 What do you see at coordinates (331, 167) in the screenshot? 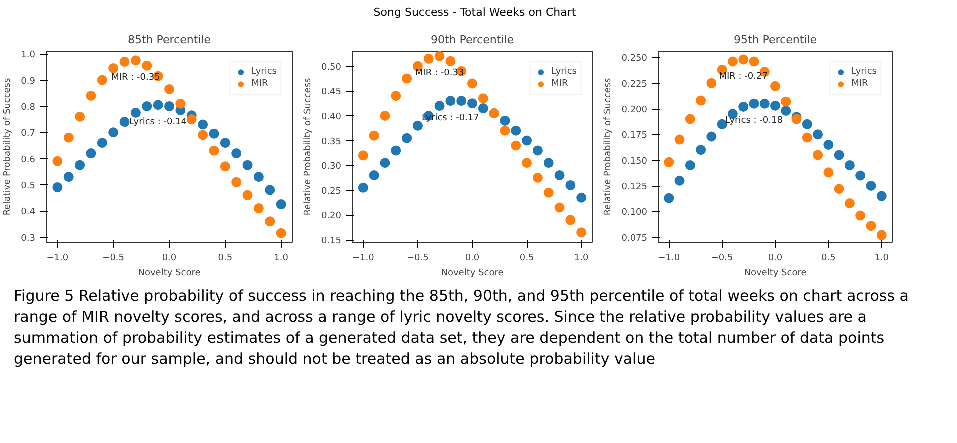
I see `y-tick-label: 0.30` at bounding box center [331, 167].